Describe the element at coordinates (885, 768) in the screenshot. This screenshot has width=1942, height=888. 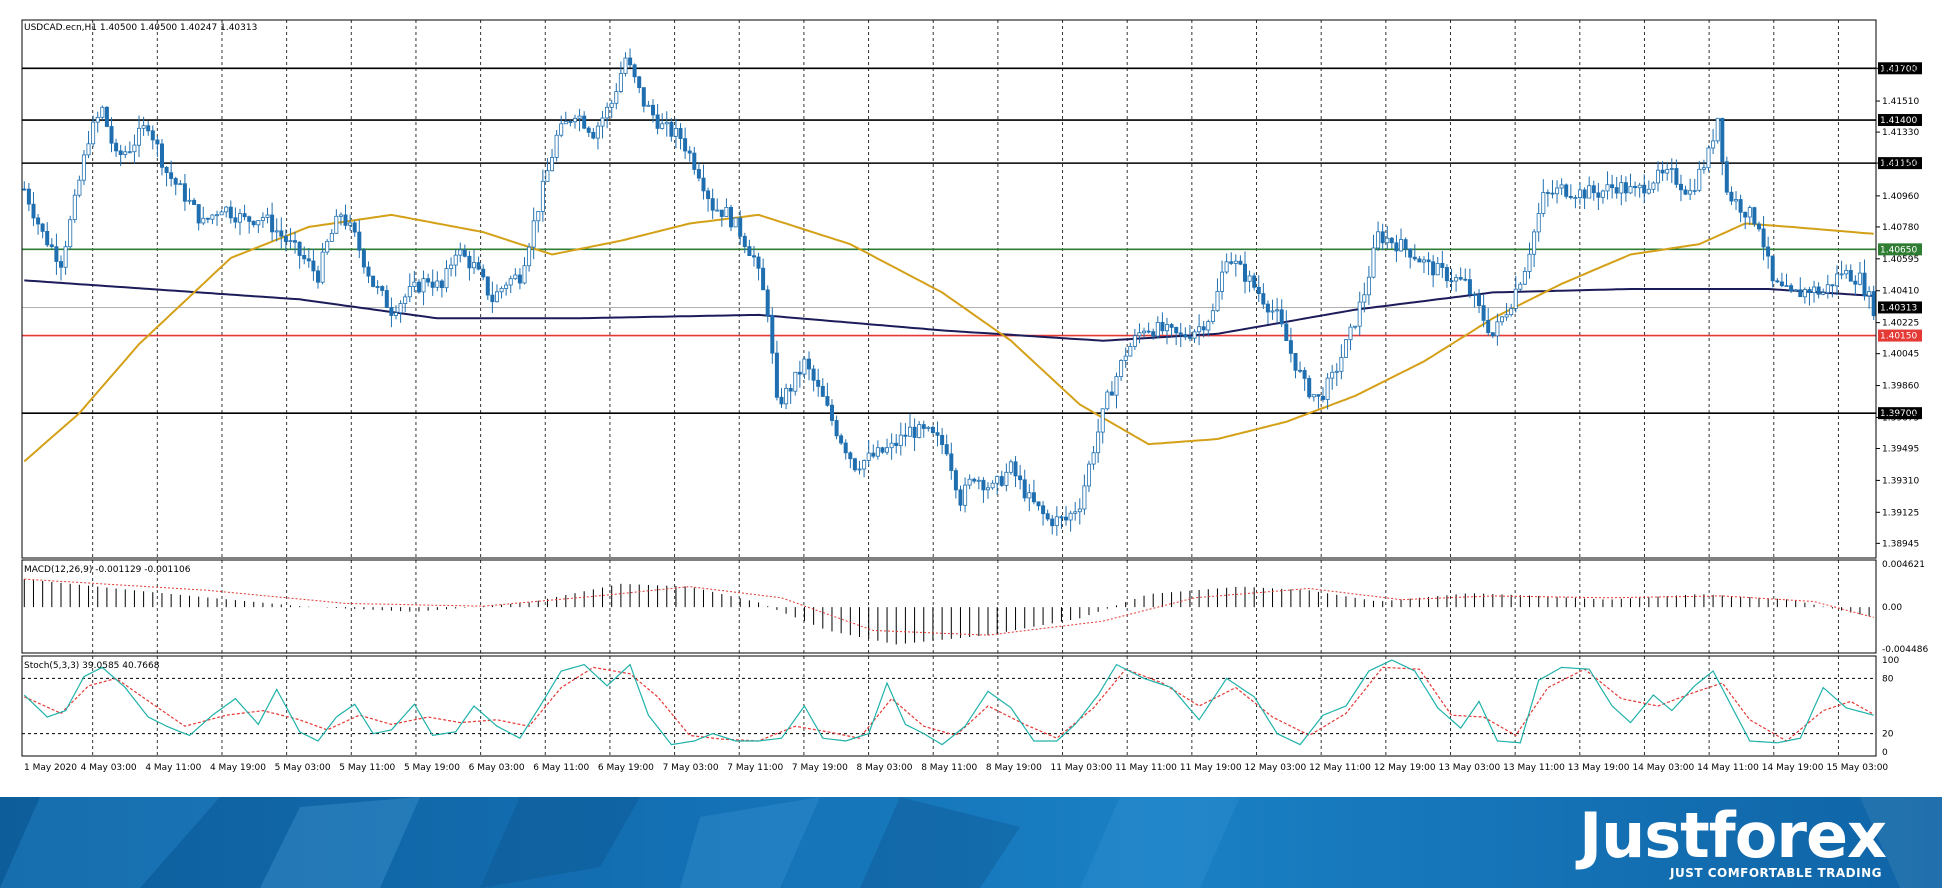
I see `x-tick-label: 8 May 03:00` at that location.